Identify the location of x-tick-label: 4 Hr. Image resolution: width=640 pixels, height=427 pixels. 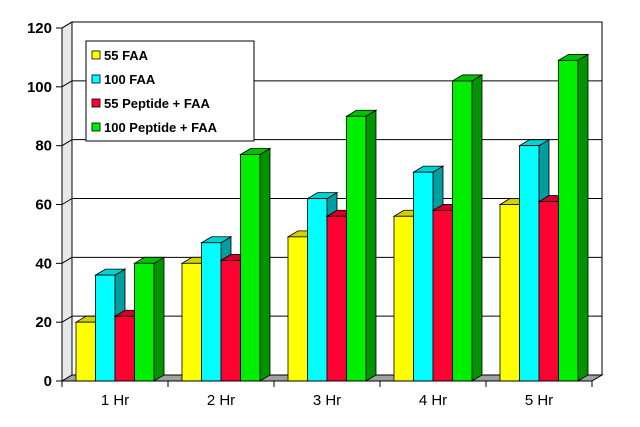
(433, 400).